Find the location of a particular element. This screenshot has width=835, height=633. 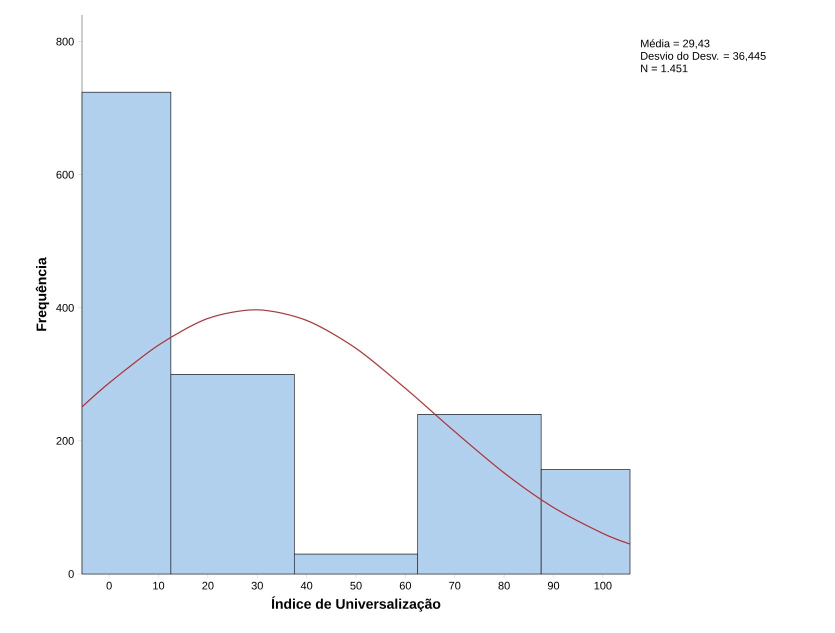

x-tick-label: 90 is located at coordinates (554, 586).